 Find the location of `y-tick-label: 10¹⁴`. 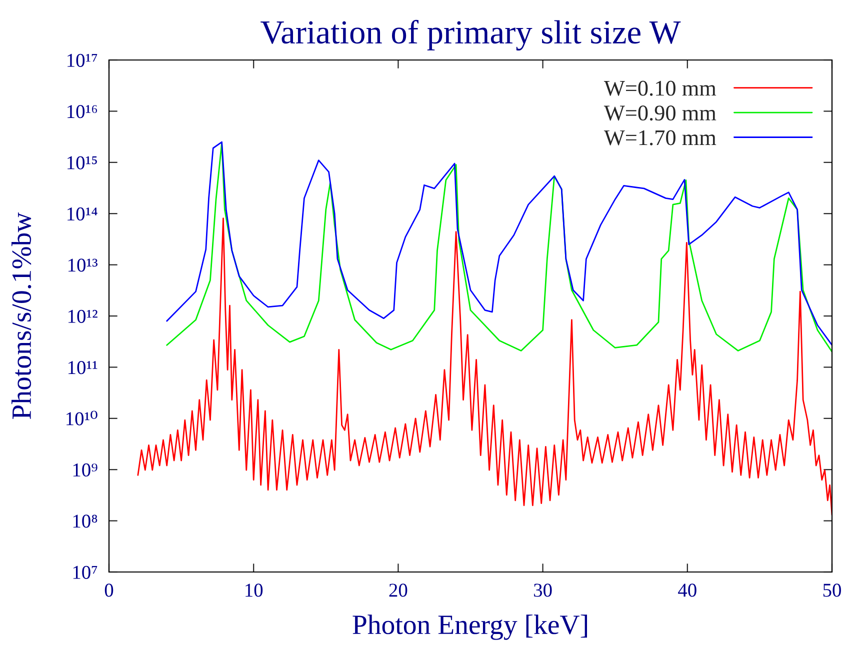

y-tick-label: 10¹⁴ is located at coordinates (83, 214).